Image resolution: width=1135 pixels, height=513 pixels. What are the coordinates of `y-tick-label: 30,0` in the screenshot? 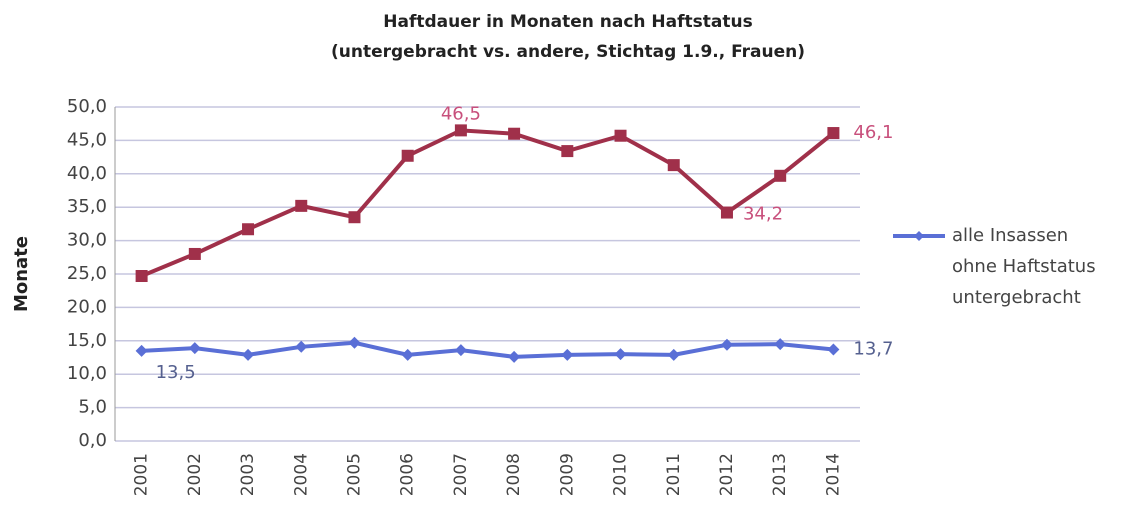 It's located at (87, 240).